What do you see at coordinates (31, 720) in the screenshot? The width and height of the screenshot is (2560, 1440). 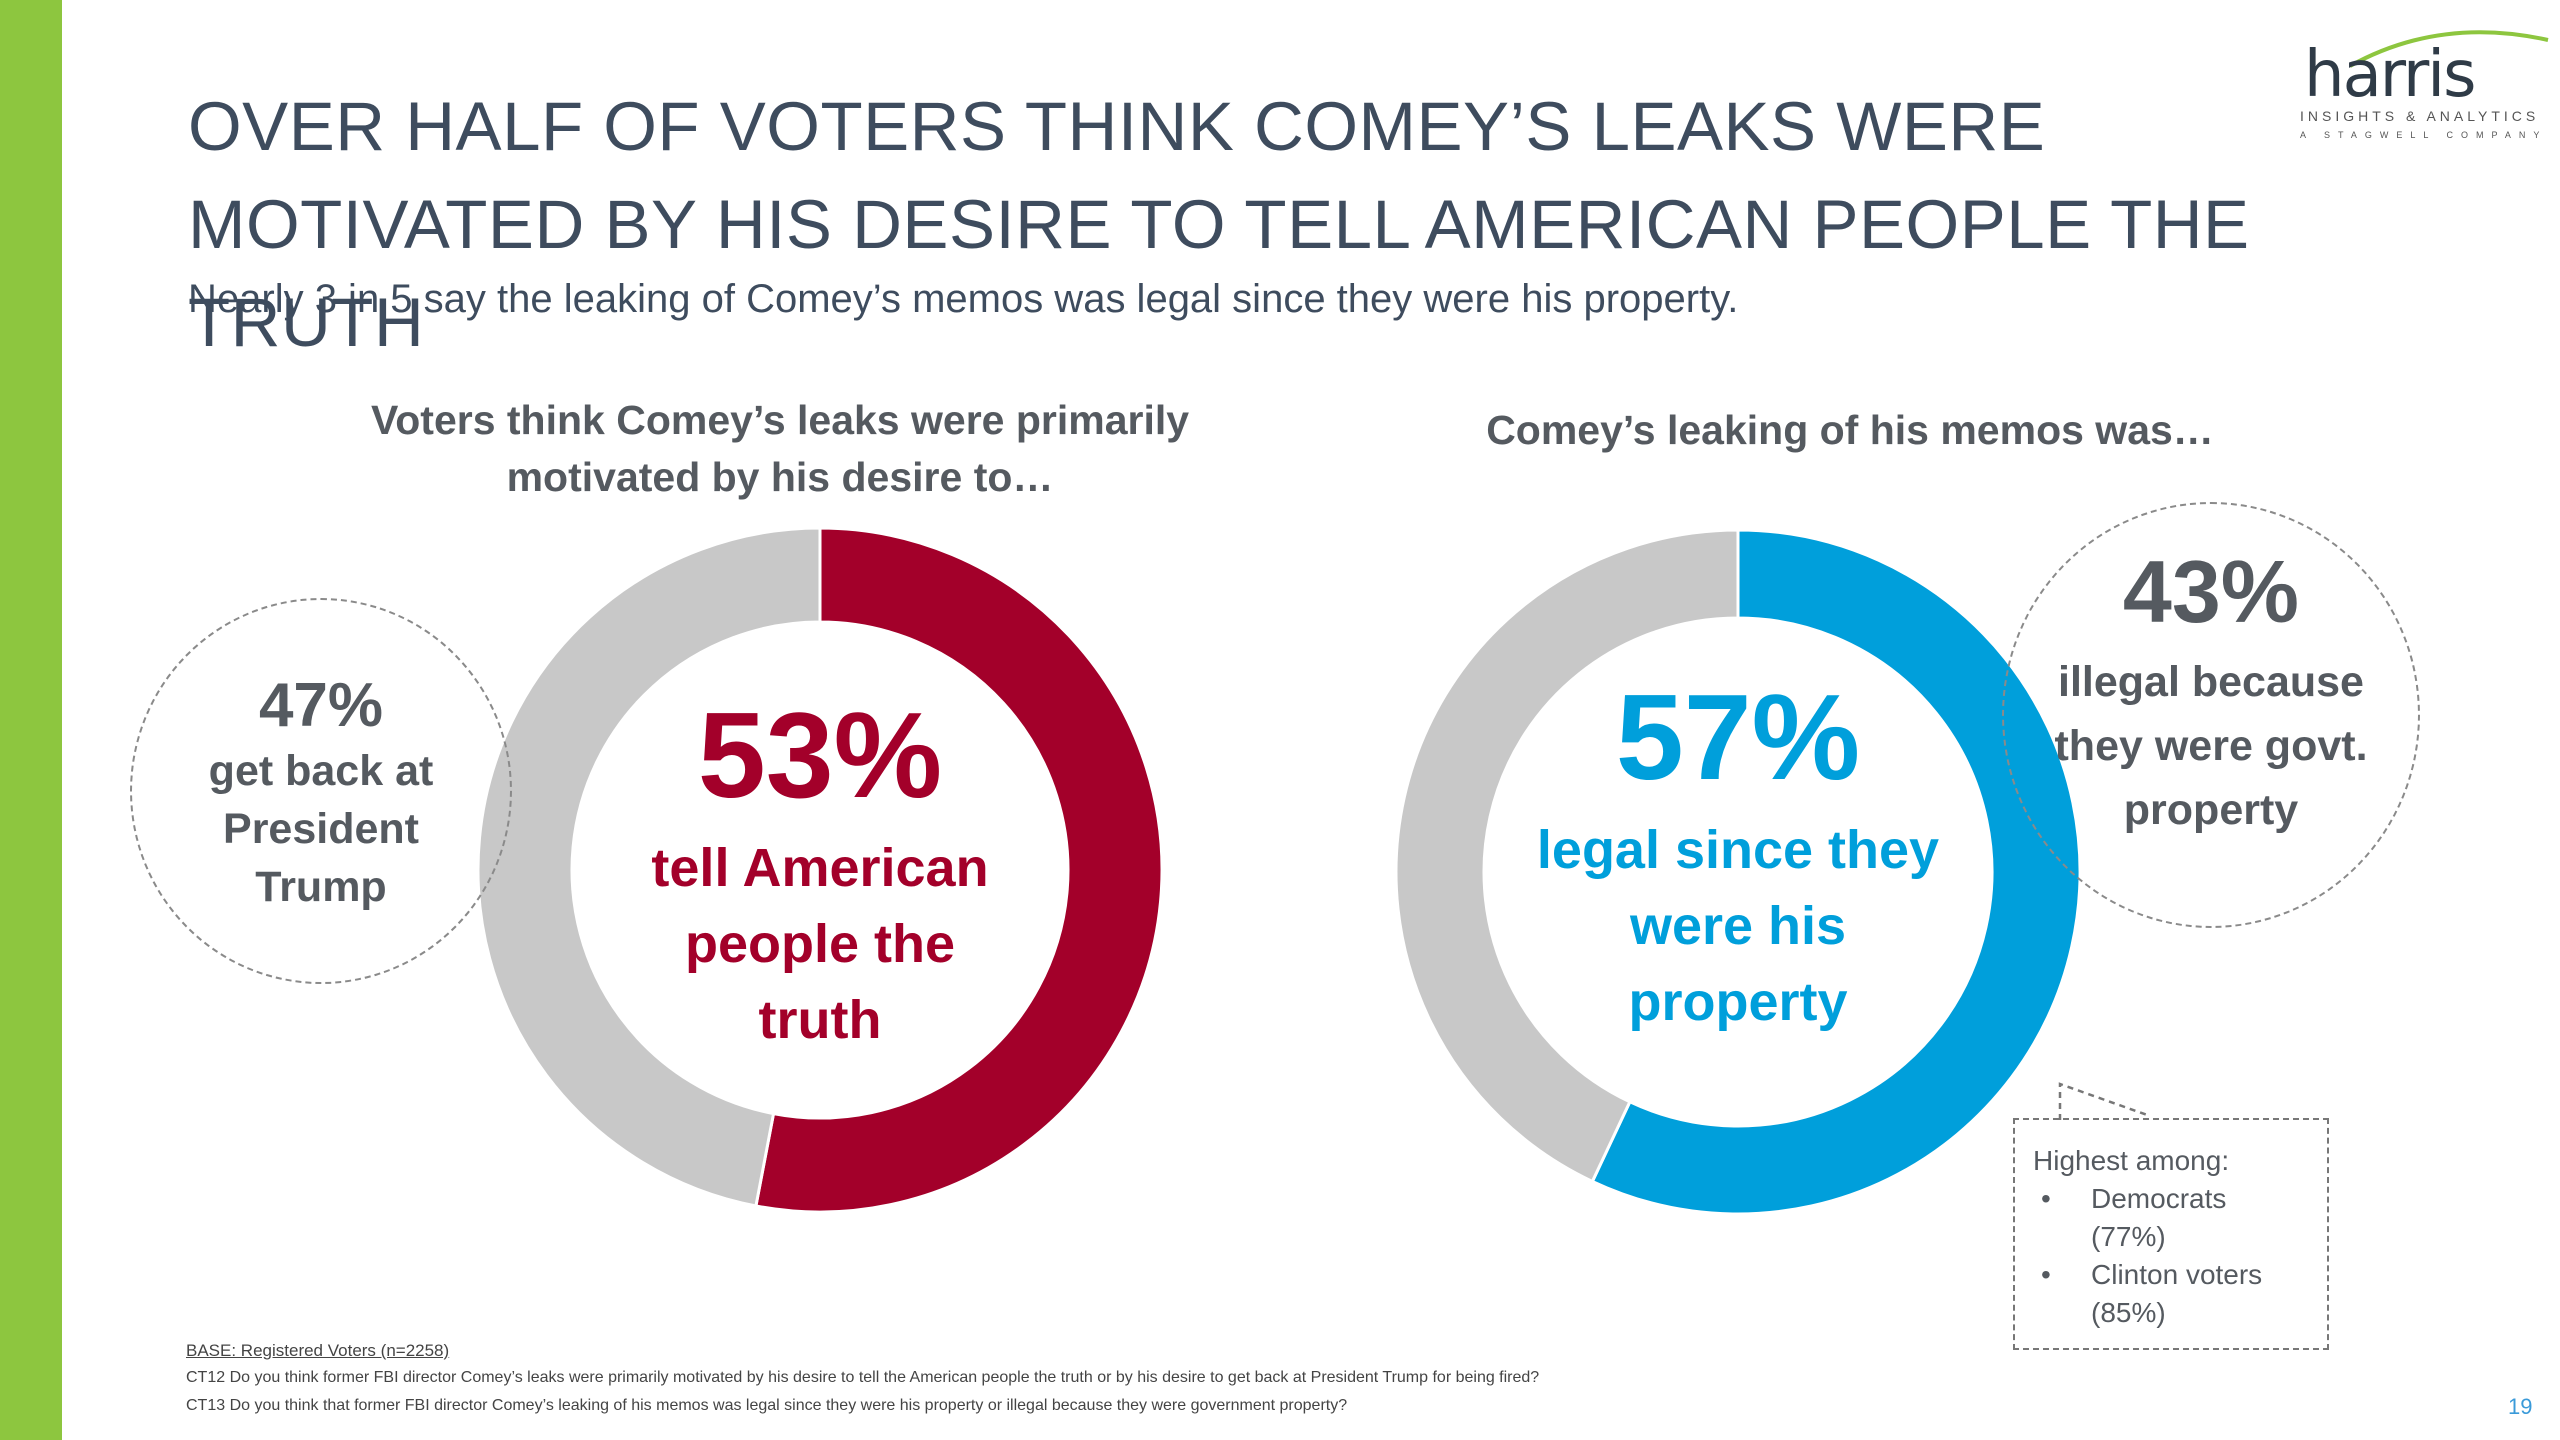 I see `accent-sidebar` at bounding box center [31, 720].